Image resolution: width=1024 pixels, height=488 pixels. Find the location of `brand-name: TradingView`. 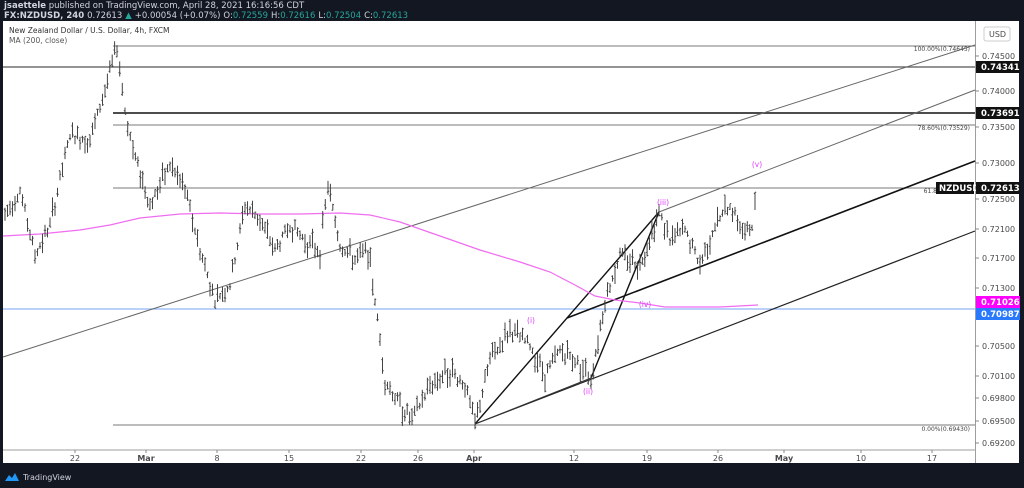

brand-name: TradingView is located at coordinates (47, 477).